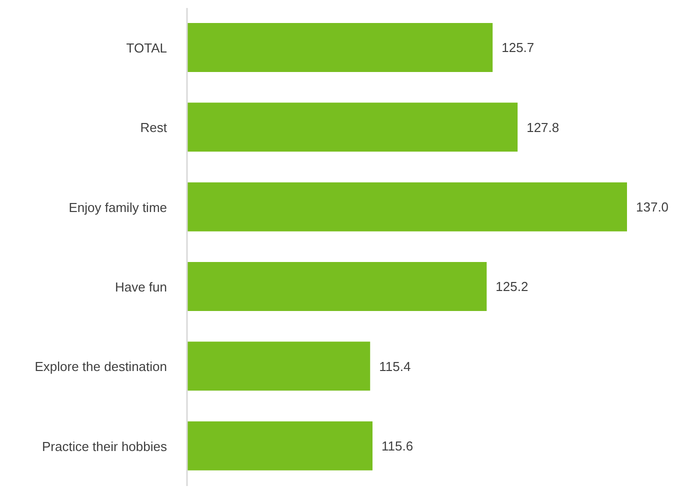 The width and height of the screenshot is (678, 488). I want to click on y-tick-label: Practice their hobbies, so click(105, 446).